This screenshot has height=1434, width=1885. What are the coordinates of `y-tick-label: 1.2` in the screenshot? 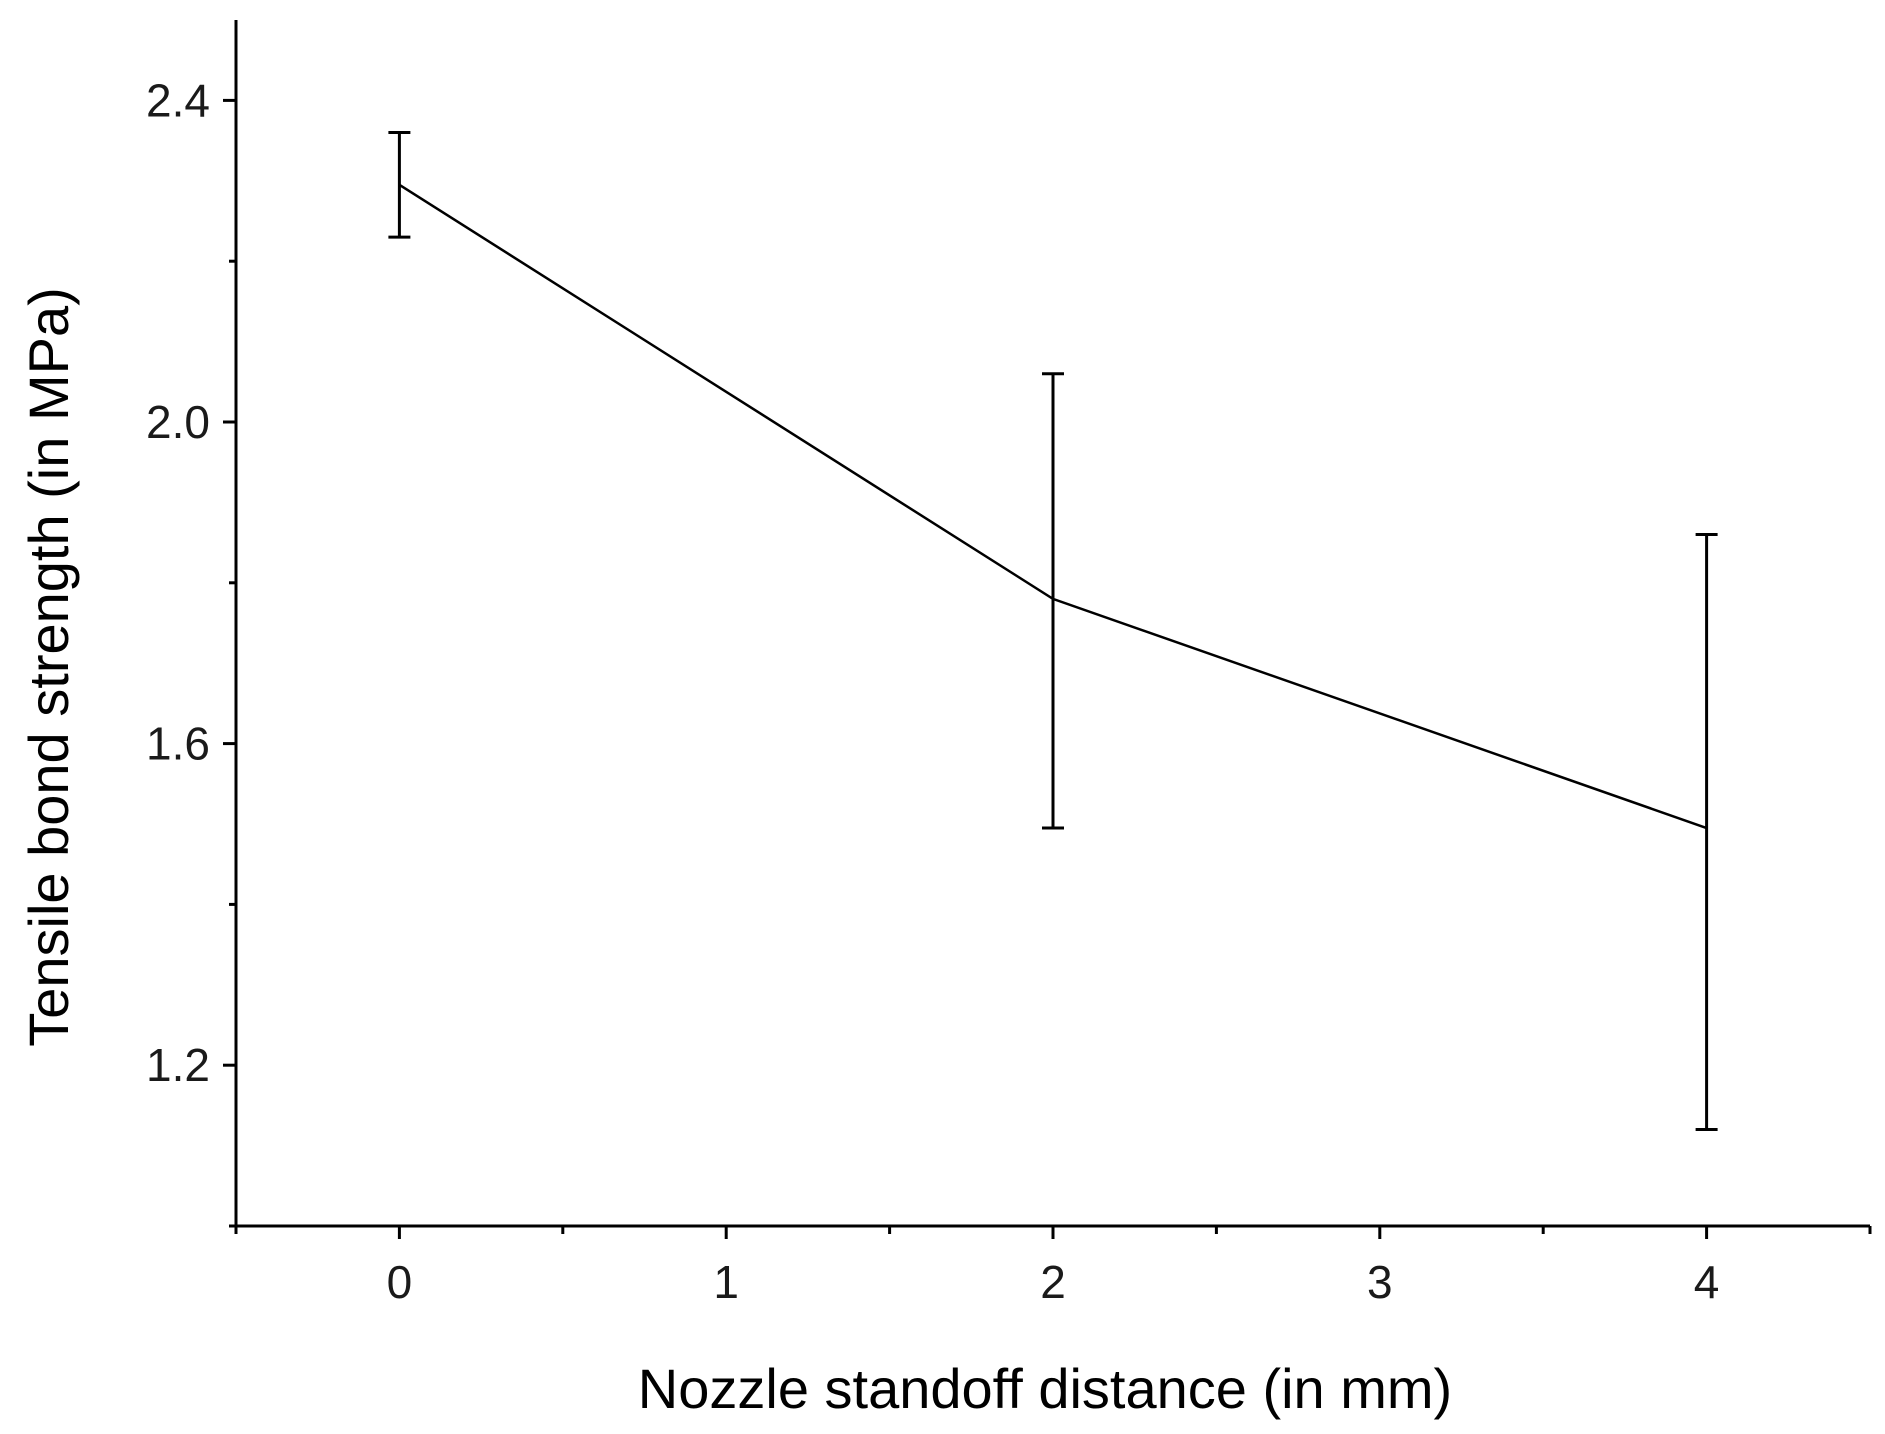 It's located at (178, 1065).